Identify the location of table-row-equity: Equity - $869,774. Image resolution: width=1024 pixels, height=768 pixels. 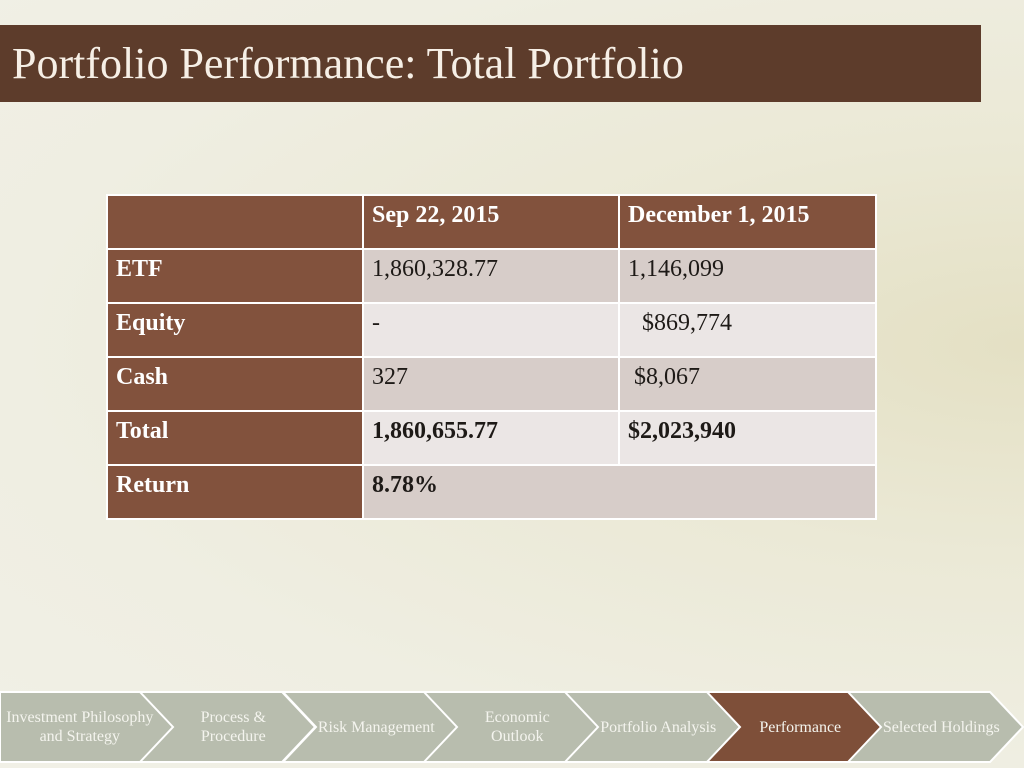
(491, 330).